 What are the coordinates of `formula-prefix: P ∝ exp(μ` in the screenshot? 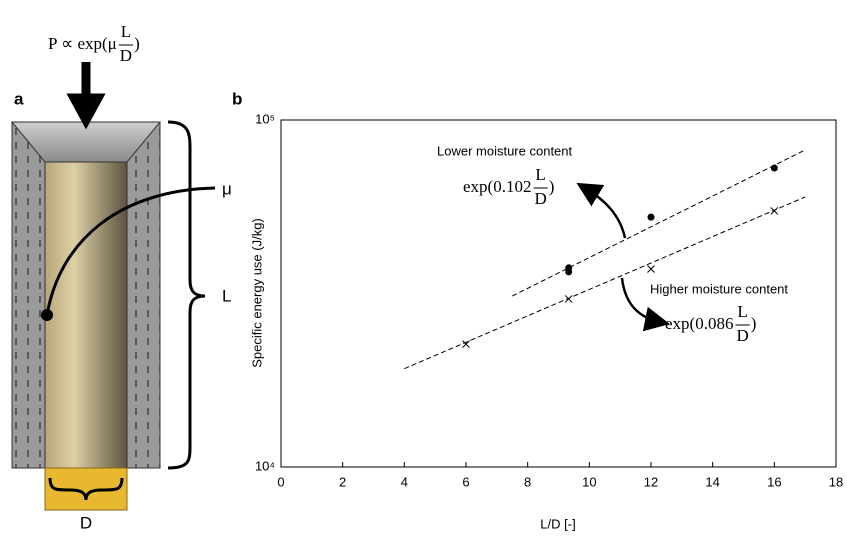 It's located at (82, 43).